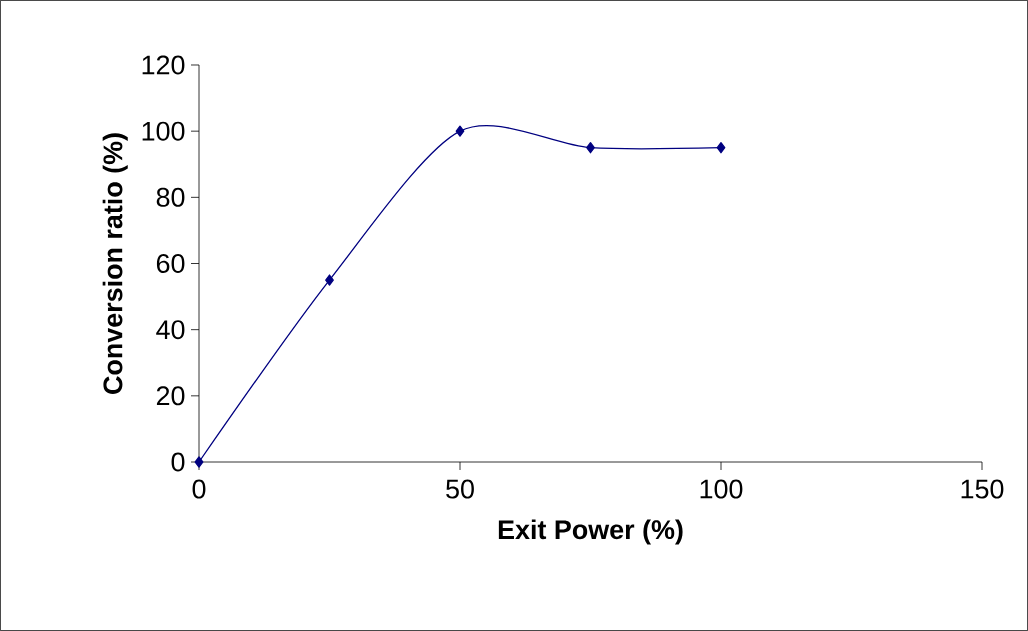  What do you see at coordinates (170, 396) in the screenshot?
I see `y-tick-label: 20` at bounding box center [170, 396].